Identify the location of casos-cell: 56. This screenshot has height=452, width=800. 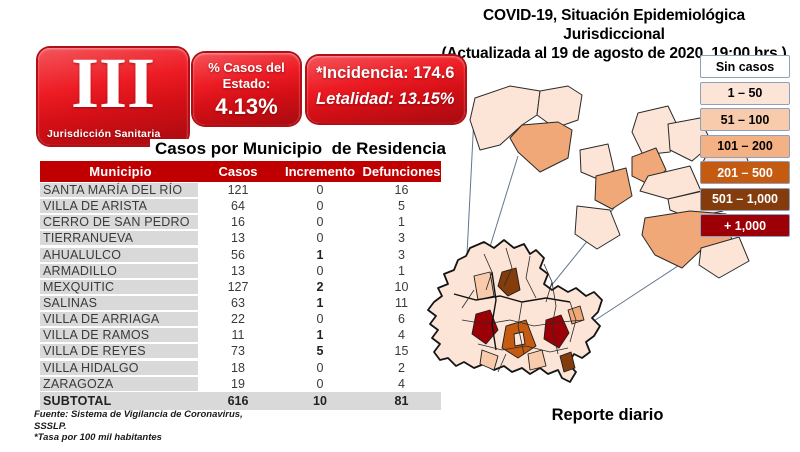
(238, 254).